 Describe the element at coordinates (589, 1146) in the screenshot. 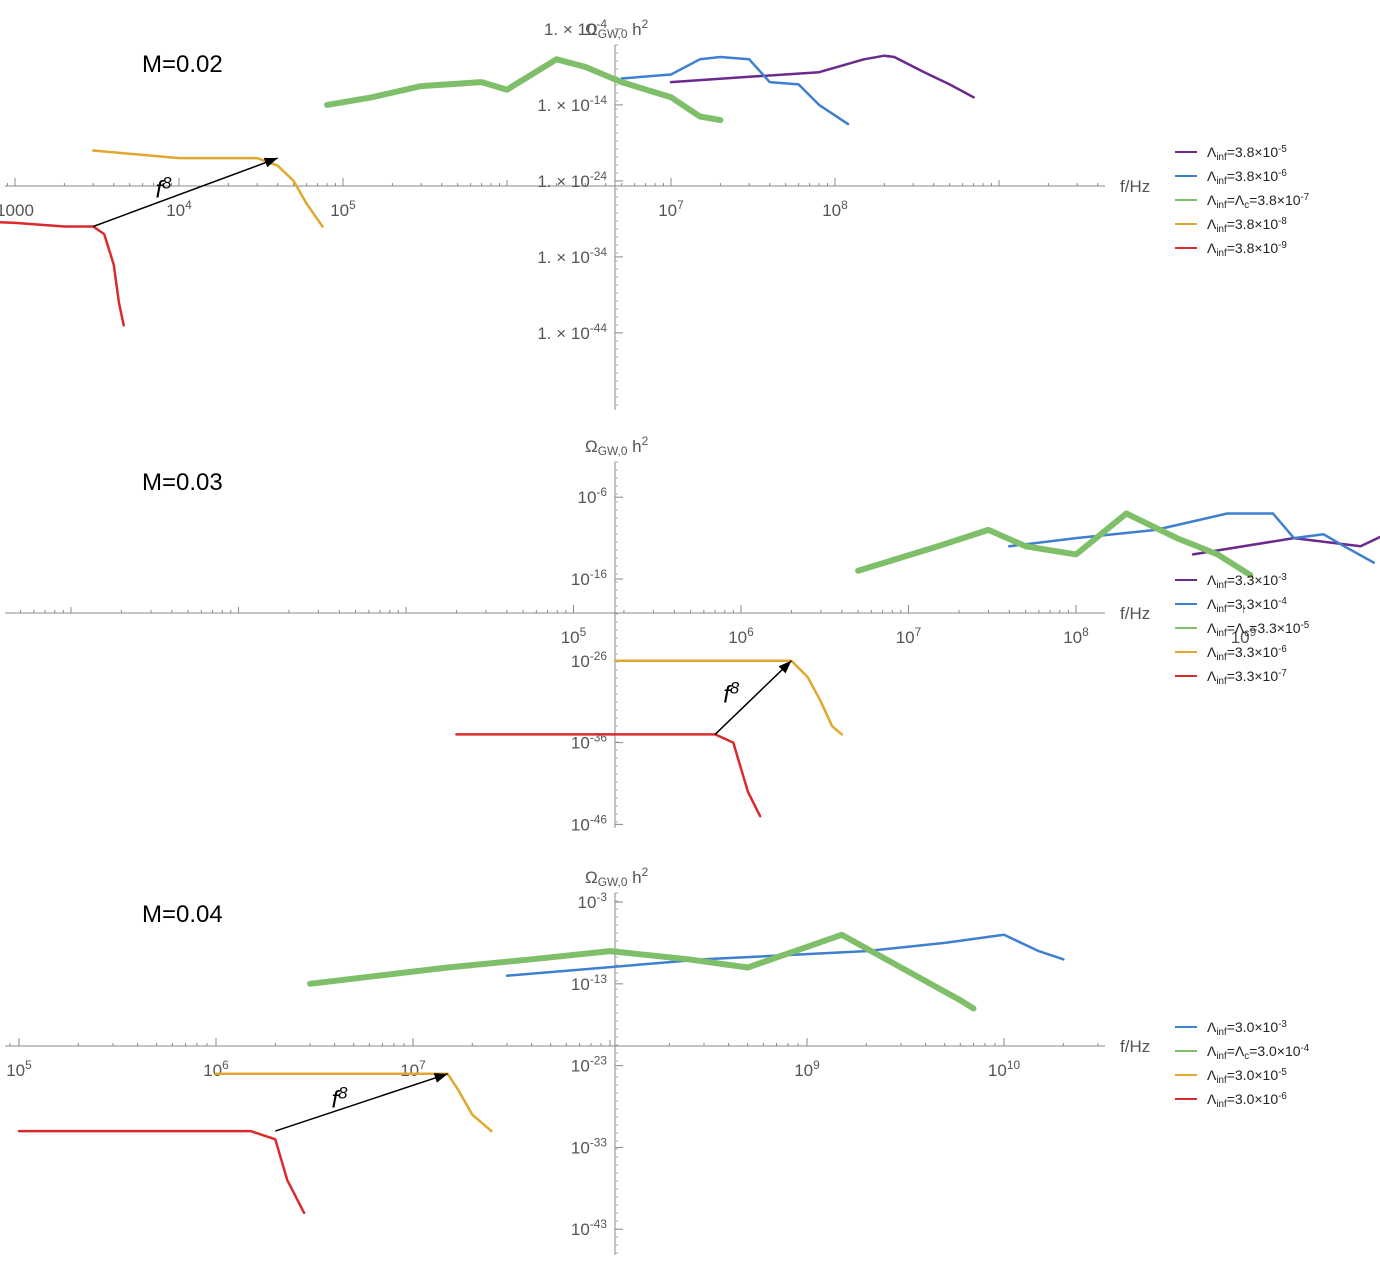

I see `y-tick-label: 10⁻³³` at that location.